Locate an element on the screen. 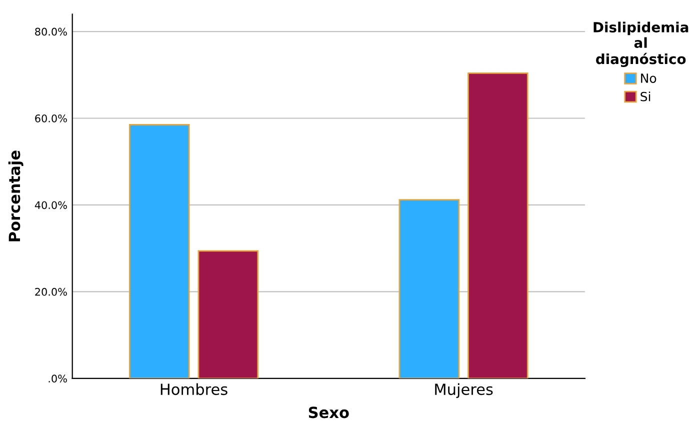 This screenshot has height=430, width=689. legend-label: Si is located at coordinates (645, 97).